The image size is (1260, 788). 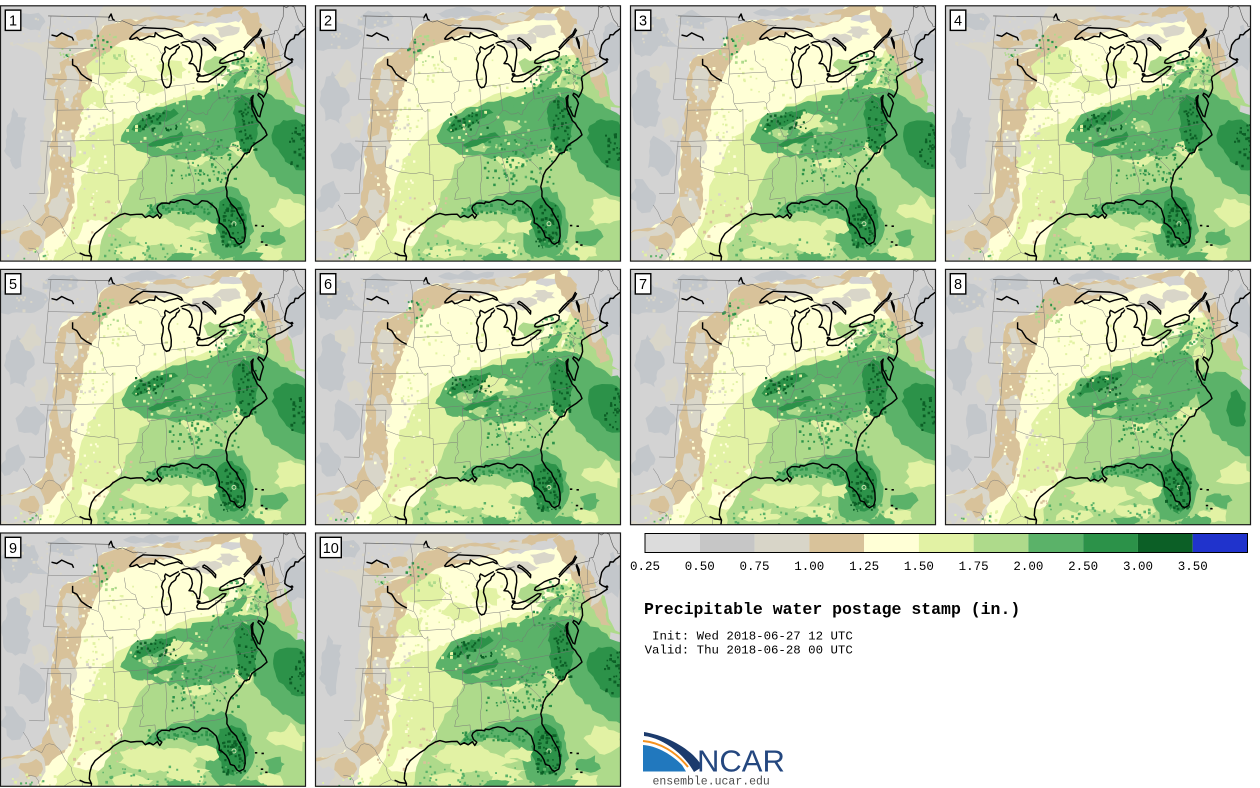 What do you see at coordinates (749, 637) in the screenshot?
I see `svg-text: Init: Wed 2018-06-27 12 UTC` at bounding box center [749, 637].